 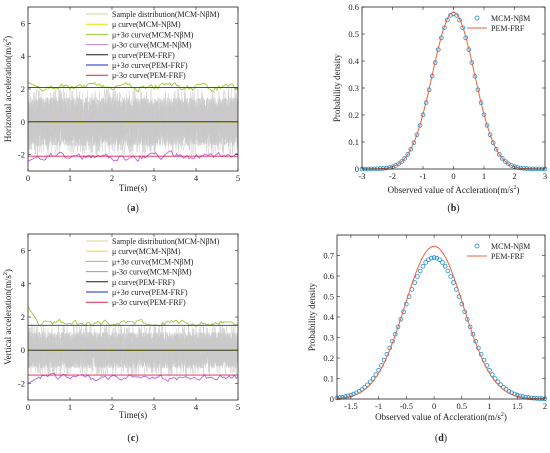 I want to click on x-axis-label: Observed value of Accleration(m/s2), so click(x=454, y=190).